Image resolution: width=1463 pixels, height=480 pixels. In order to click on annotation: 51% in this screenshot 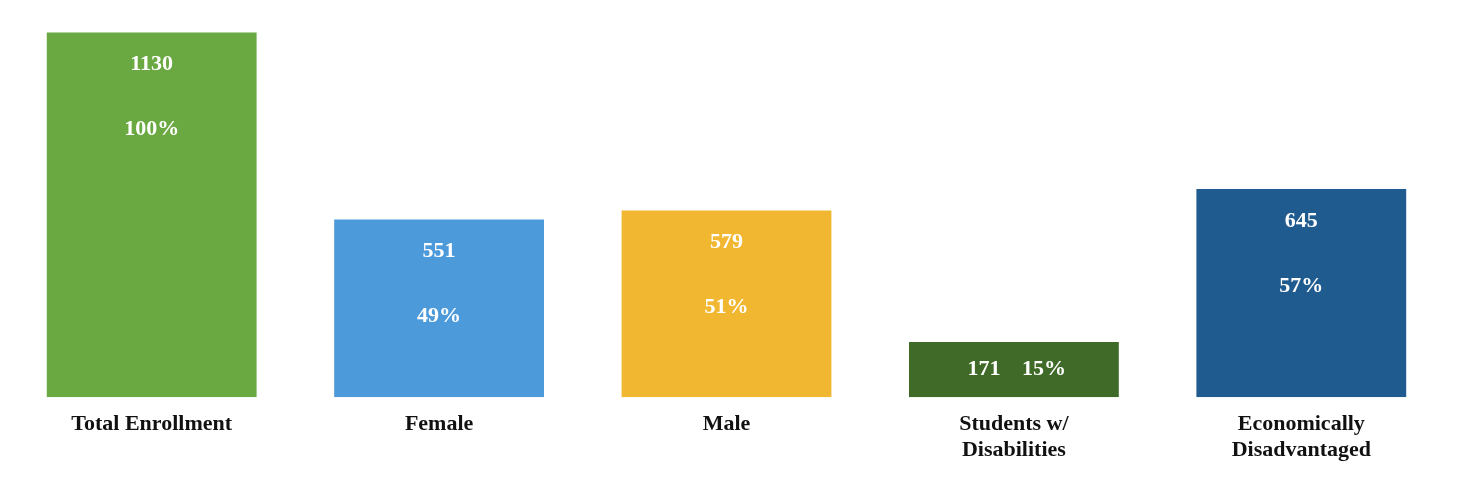, I will do `click(726, 306)`.